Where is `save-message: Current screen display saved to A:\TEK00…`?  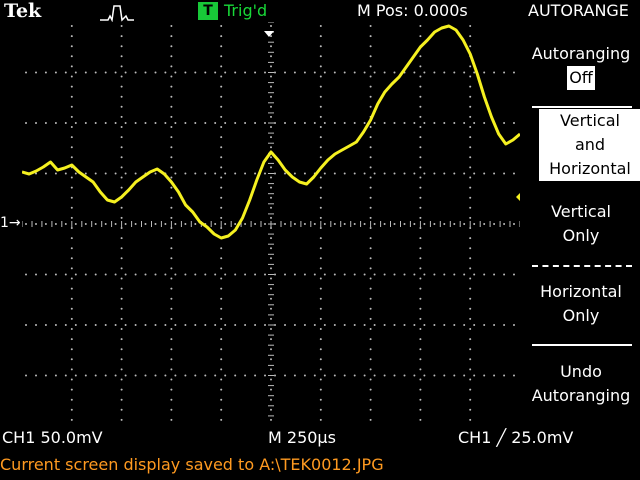
save-message: Current screen display saved to A:\TEK00… is located at coordinates (192, 464).